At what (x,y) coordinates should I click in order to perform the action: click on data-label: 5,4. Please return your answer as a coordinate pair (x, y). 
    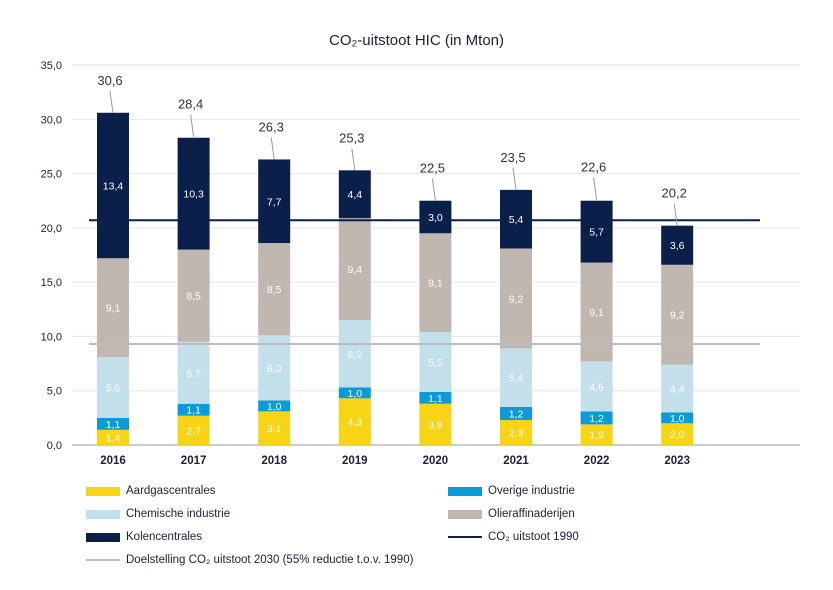
    Looking at the image, I should click on (516, 379).